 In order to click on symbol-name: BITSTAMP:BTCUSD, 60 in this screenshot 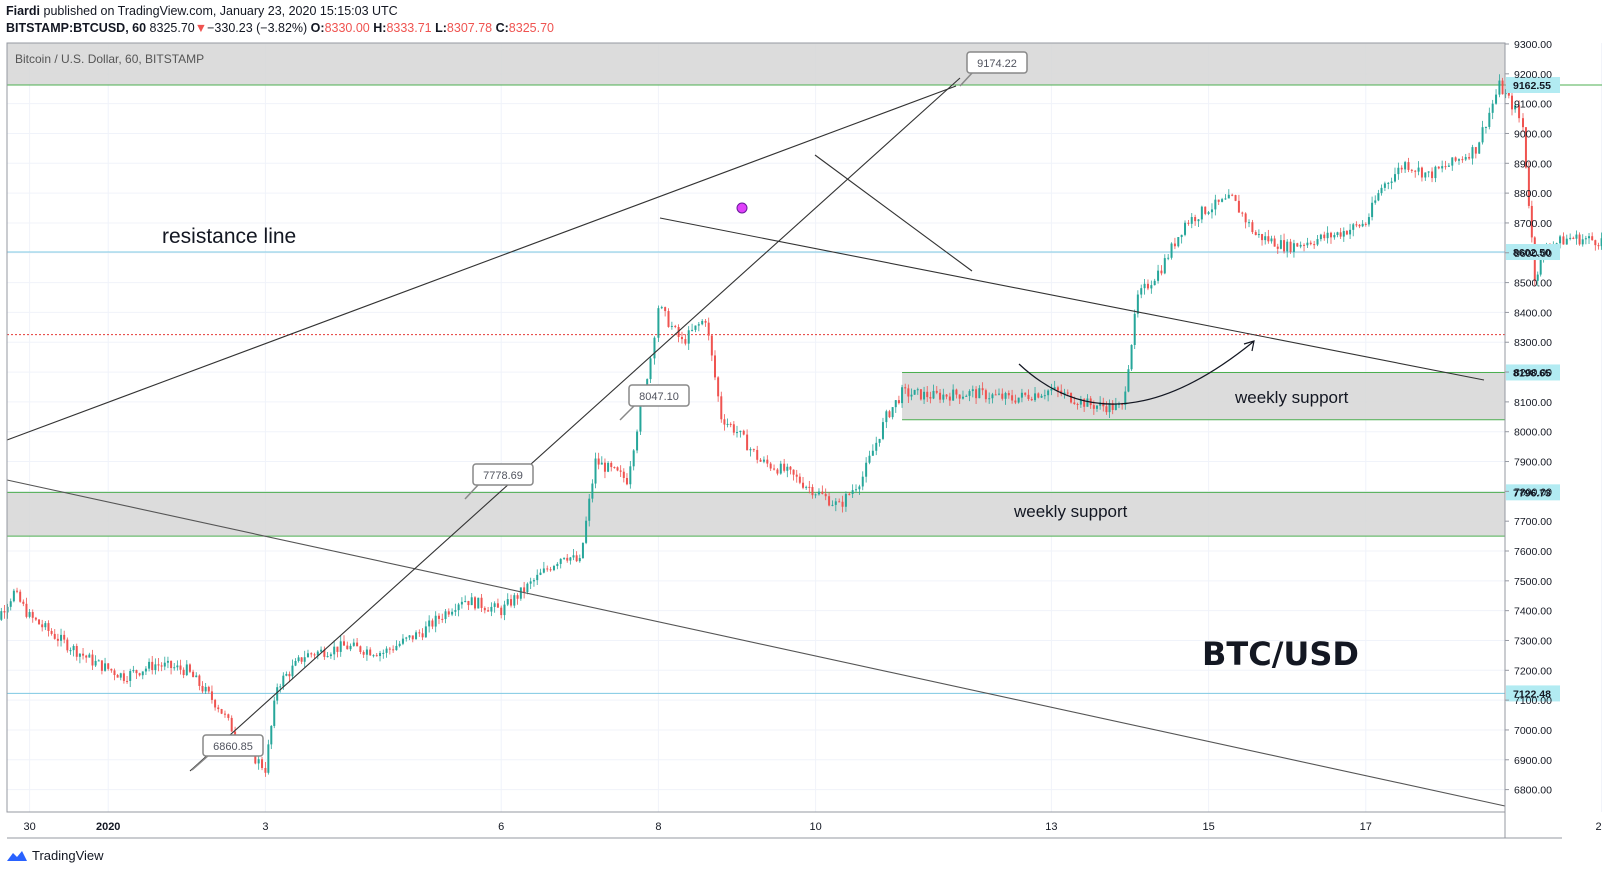, I will do `click(76, 28)`.